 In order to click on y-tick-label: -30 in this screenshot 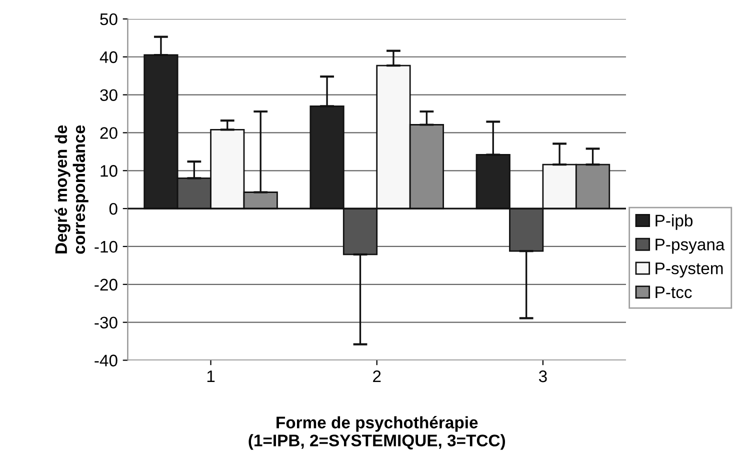, I will do `click(106, 322)`.